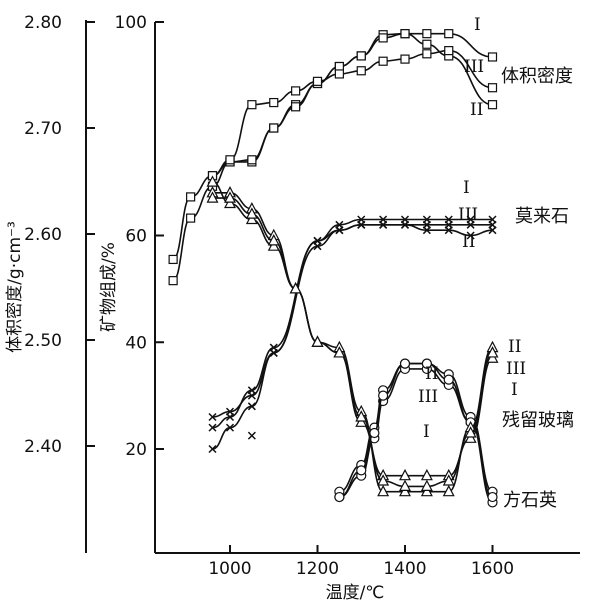  What do you see at coordinates (43, 23) in the screenshot?
I see `left-y-tick-label: 2.80` at bounding box center [43, 23].